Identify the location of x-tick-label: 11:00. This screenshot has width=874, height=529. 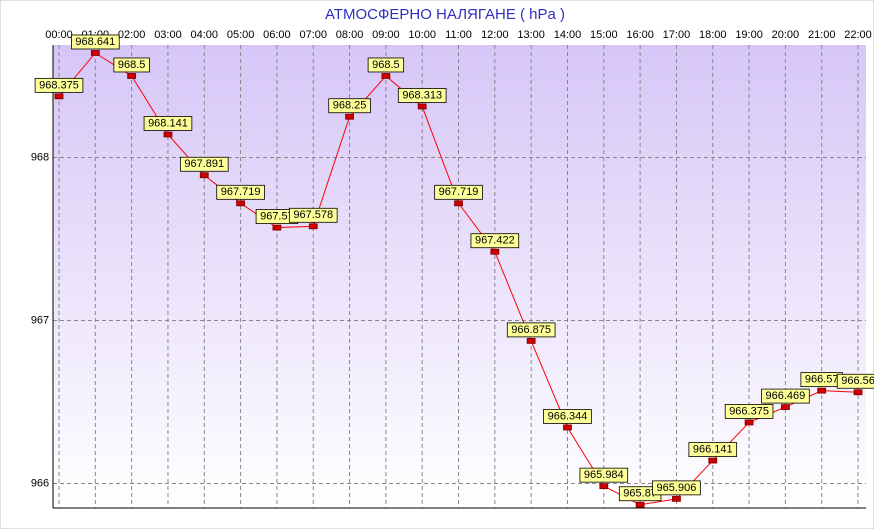
(458, 35).